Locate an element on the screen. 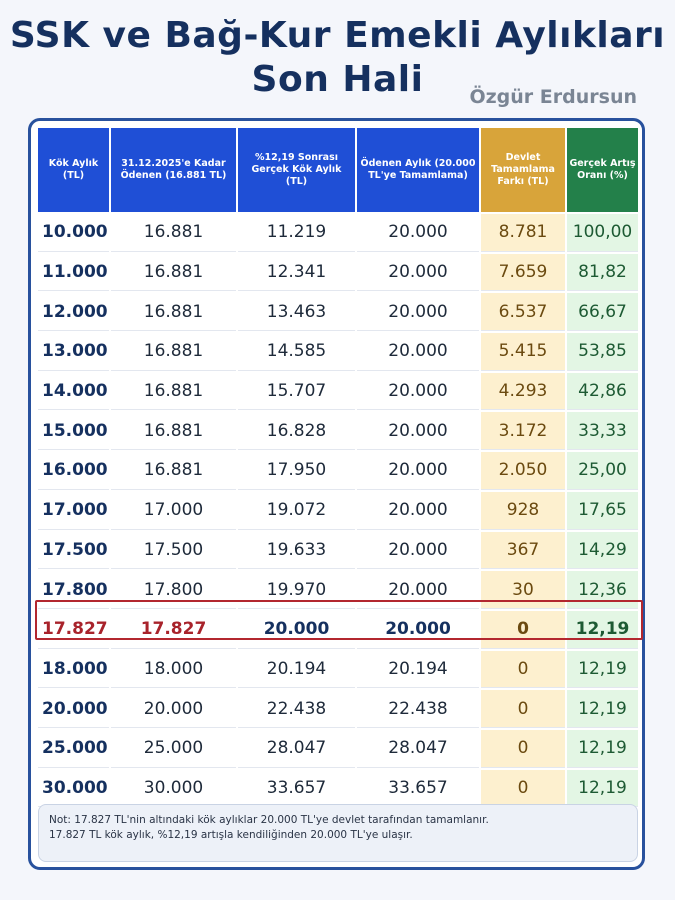  table-cell: 11.219 is located at coordinates (296, 233).